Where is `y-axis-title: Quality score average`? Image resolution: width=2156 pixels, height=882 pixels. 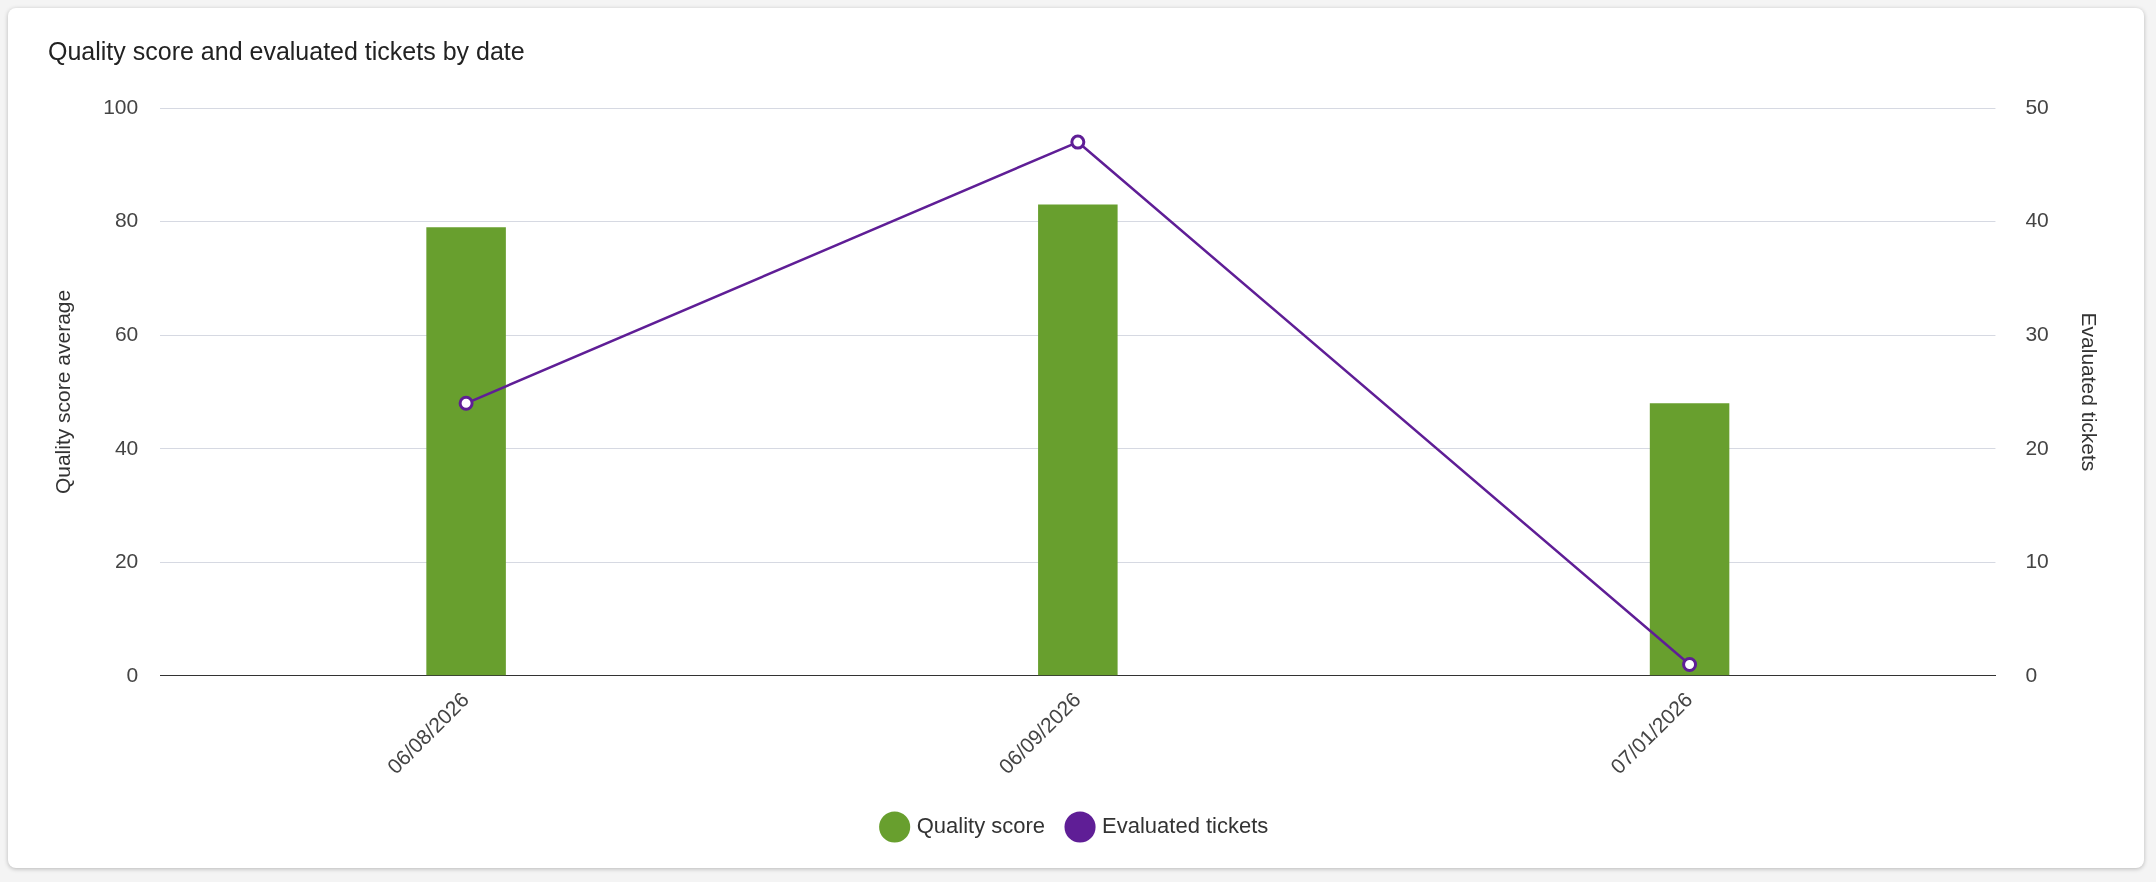 y-axis-title: Quality score average is located at coordinates (63, 392).